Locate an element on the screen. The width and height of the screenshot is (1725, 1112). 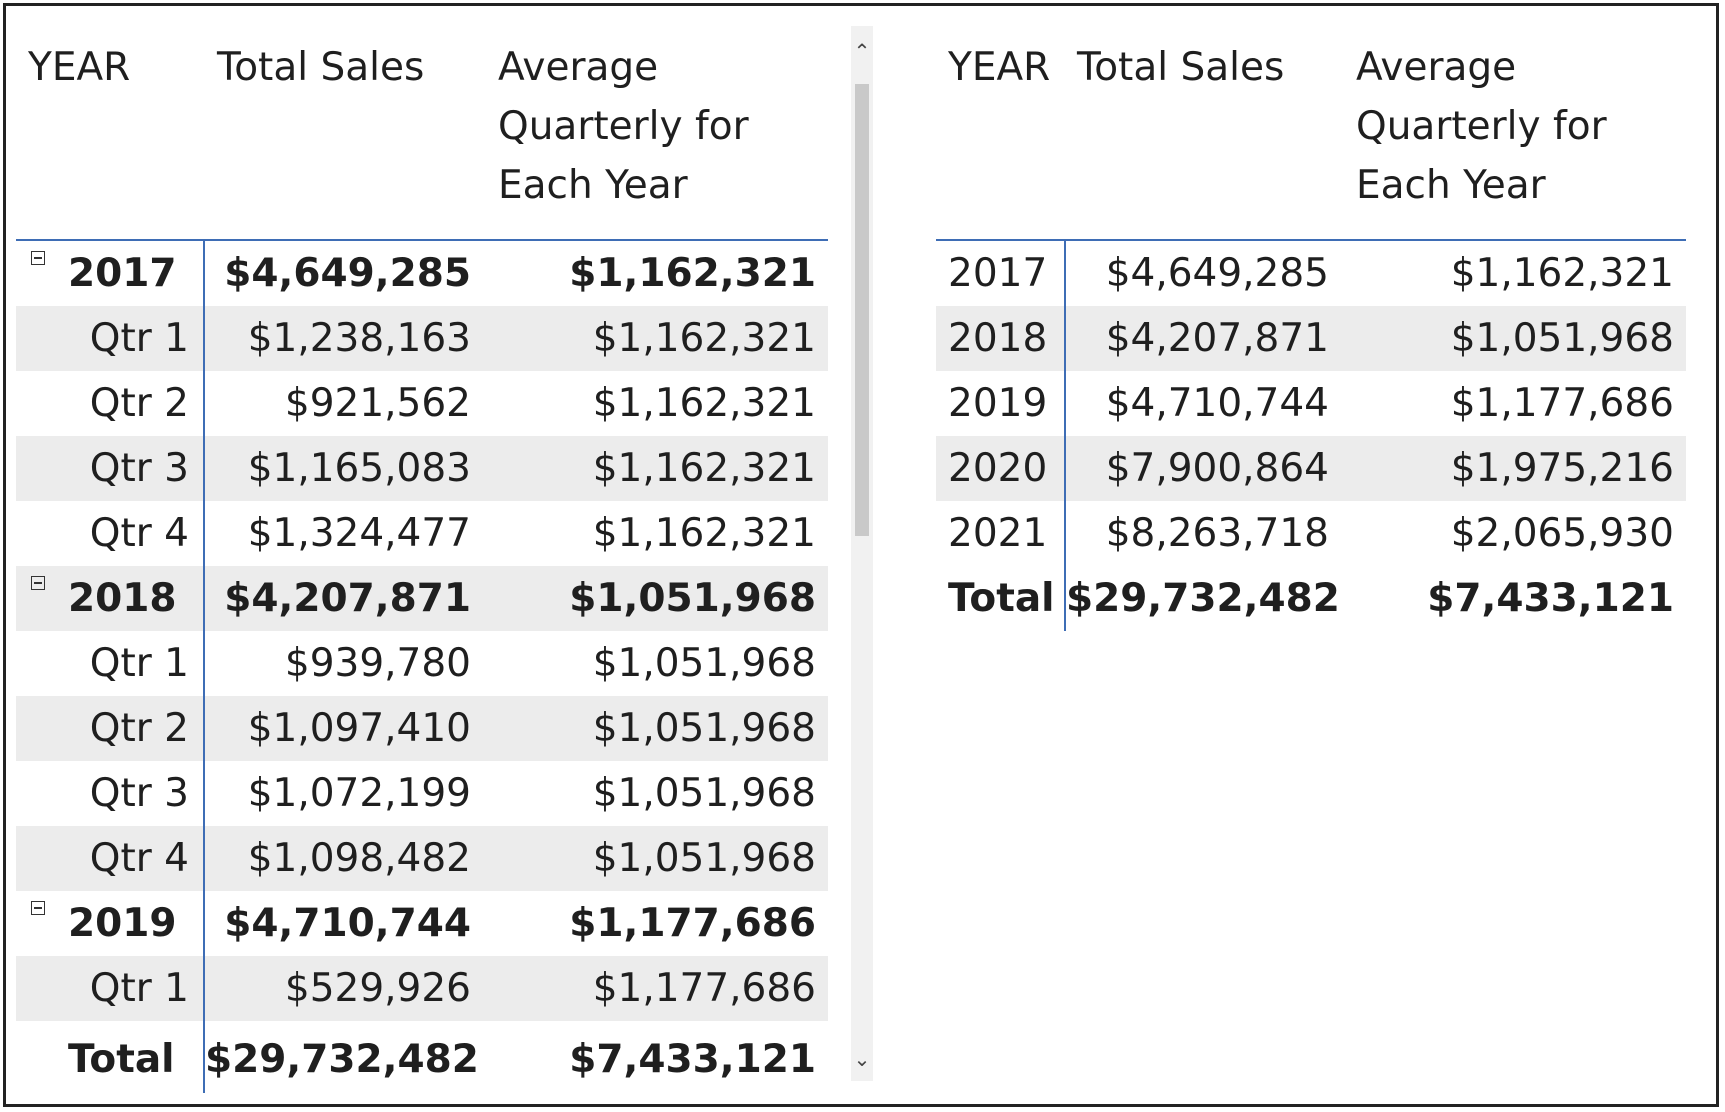
table-row: Qtr 4 $1,098,482 $1,051,968 is located at coordinates (422, 858).